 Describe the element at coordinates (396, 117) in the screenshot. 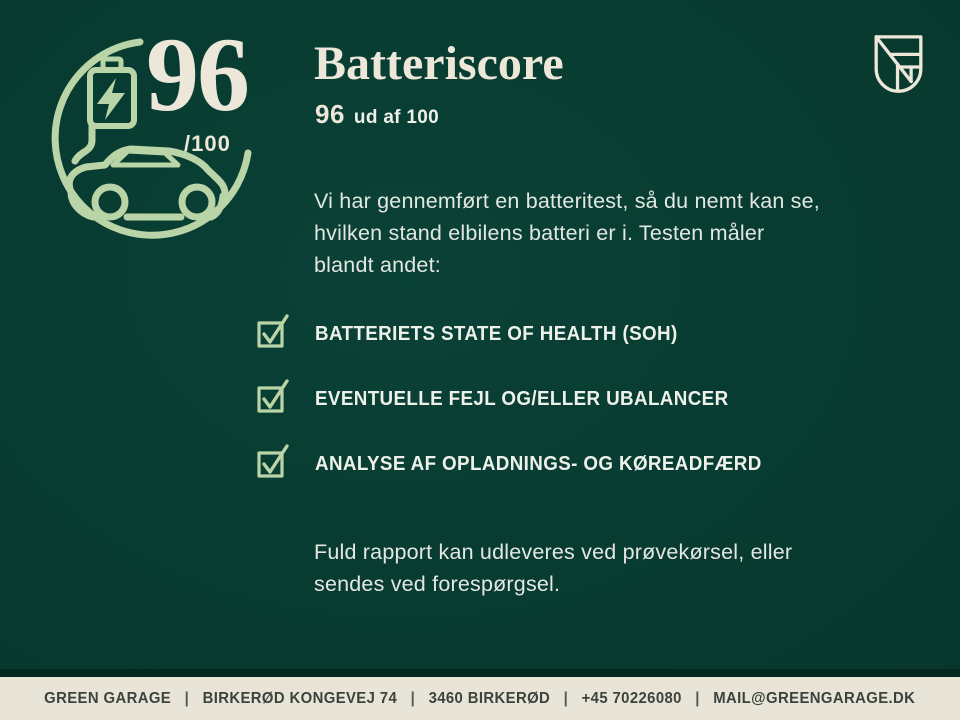

I see `subtitle-text: ud af 100` at that location.